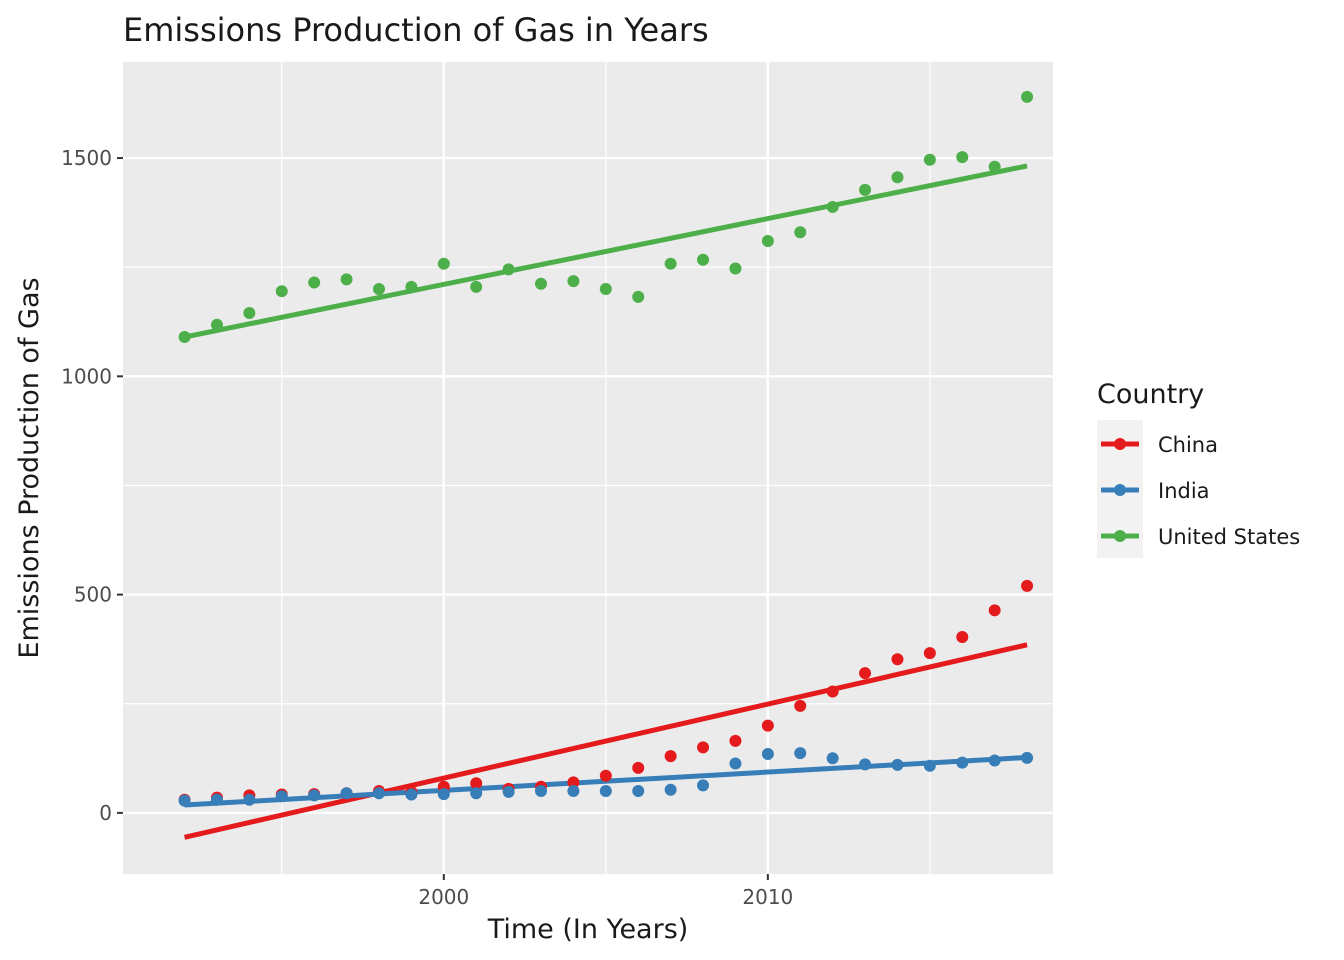 This screenshot has height=960, width=1344. Describe the element at coordinates (588, 929) in the screenshot. I see `x-axis-title: Time (In Years)` at that location.